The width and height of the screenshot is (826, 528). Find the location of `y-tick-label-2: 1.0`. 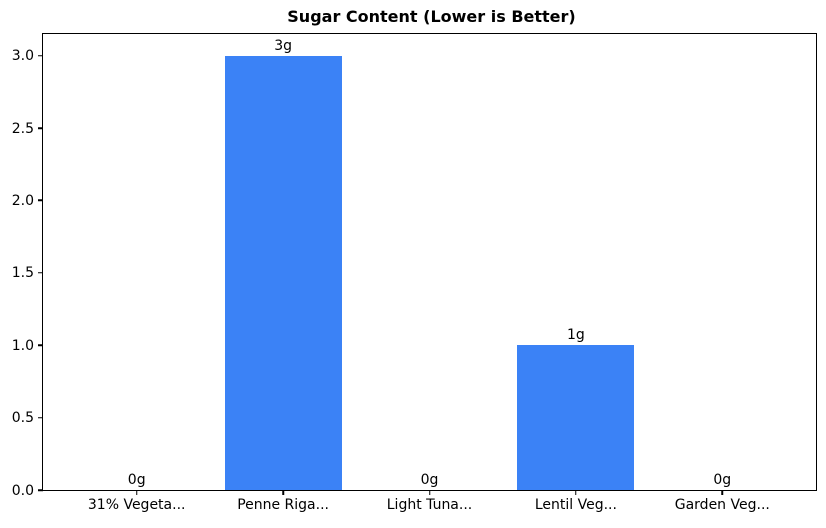

y-tick-label-2: 1.0 is located at coordinates (22, 345).